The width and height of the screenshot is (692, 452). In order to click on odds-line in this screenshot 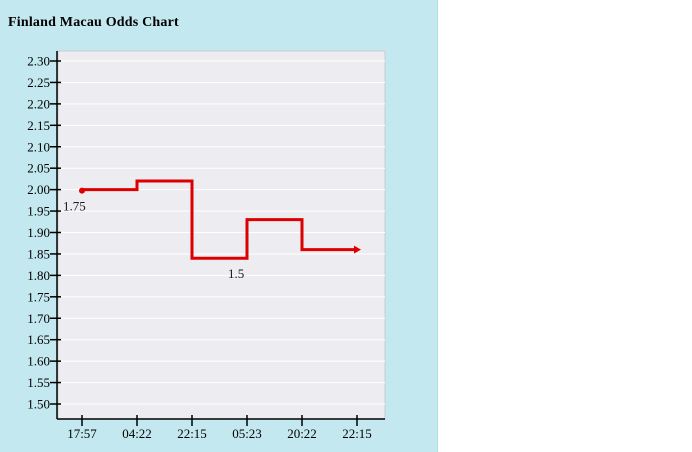, I will do `click(219, 219)`.